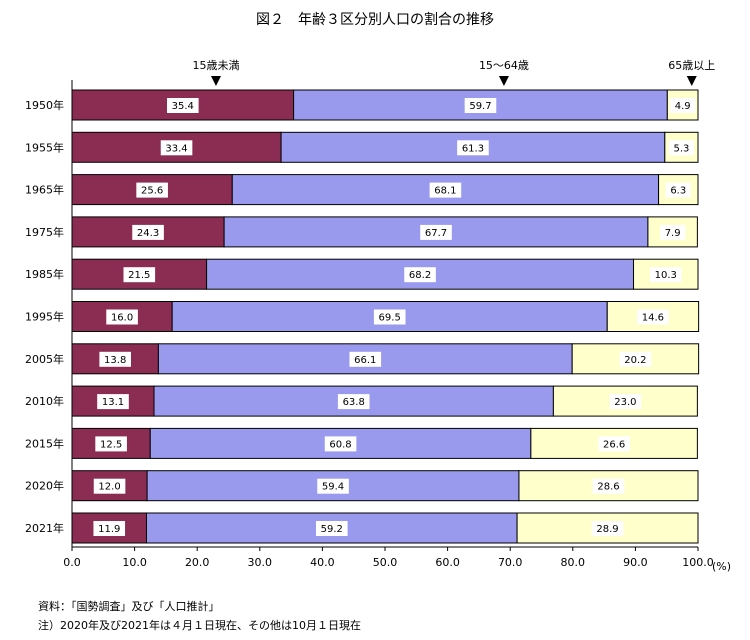  Describe the element at coordinates (260, 562) in the screenshot. I see `x-tick-label: 30.0` at that location.